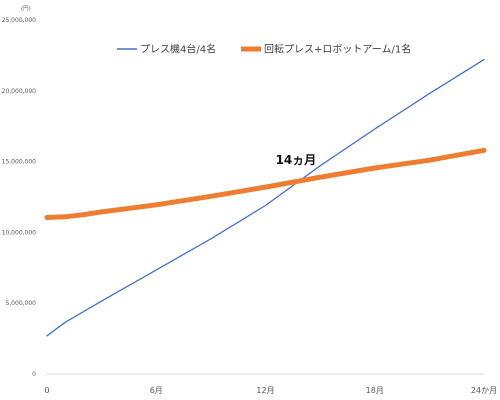  Describe the element at coordinates (19, 20) in the screenshot. I see `y-tick-label: 25,000,000` at that location.